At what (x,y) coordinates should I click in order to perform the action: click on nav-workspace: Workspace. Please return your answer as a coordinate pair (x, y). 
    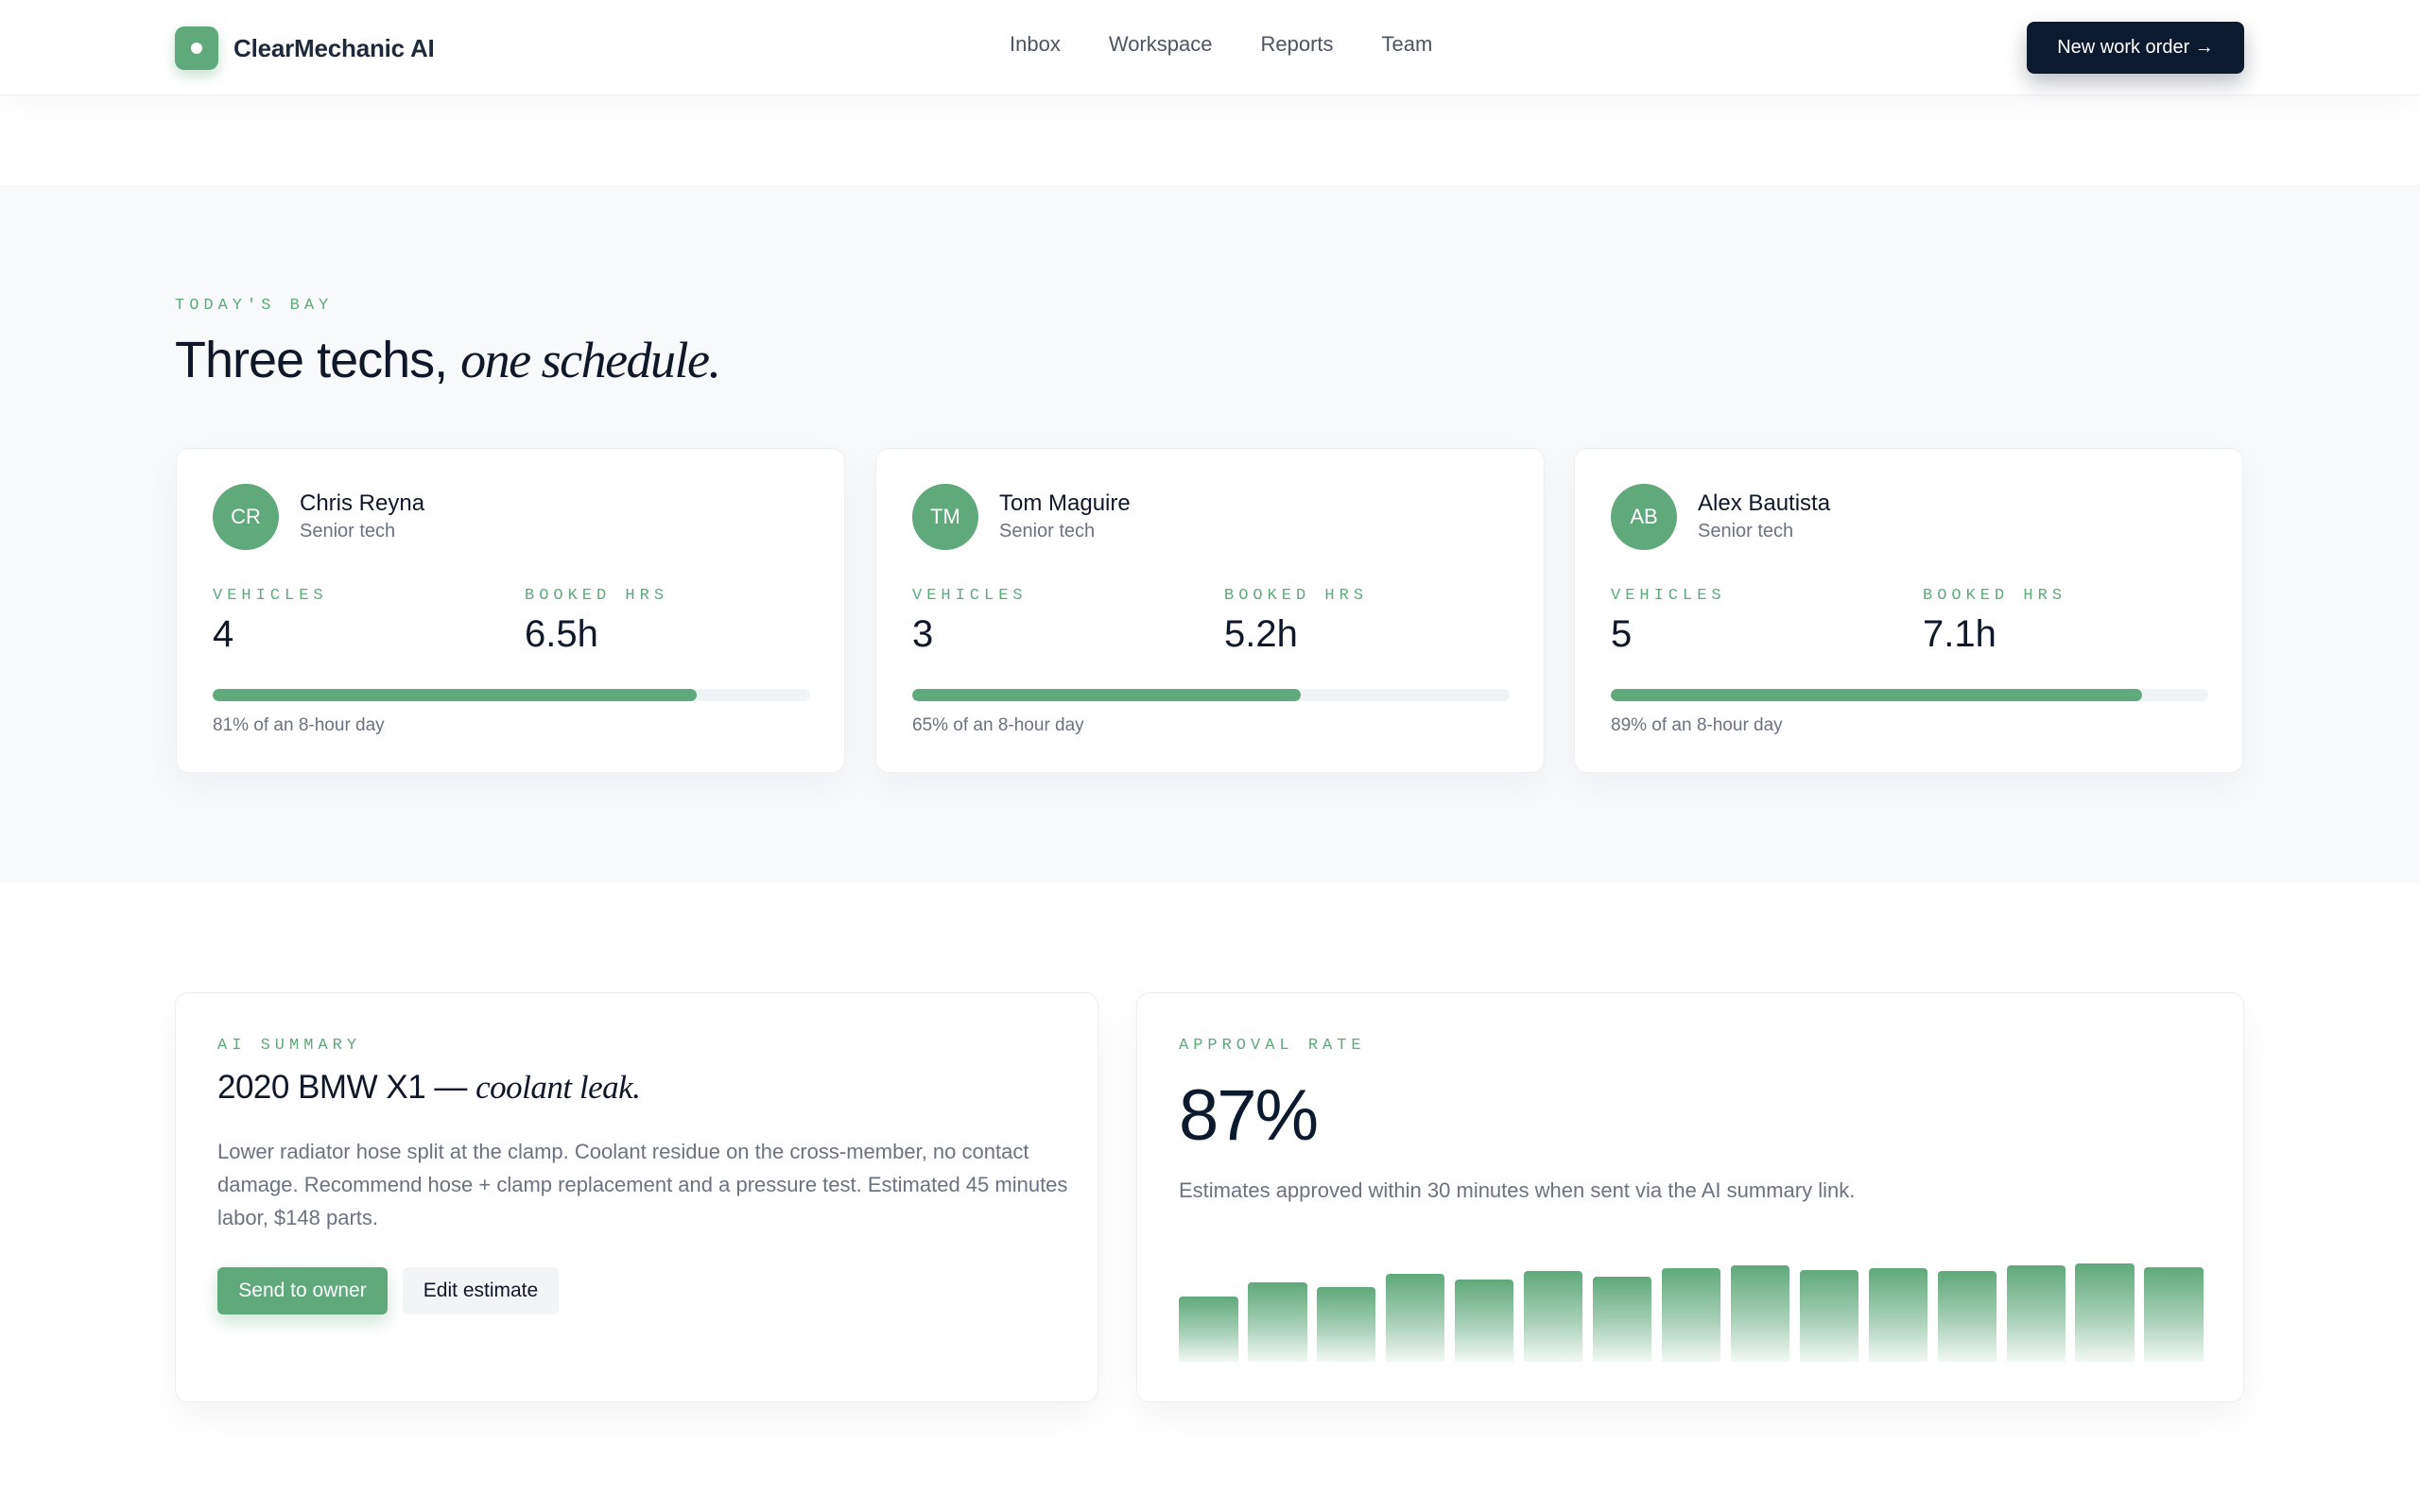
    Looking at the image, I should click on (1160, 44).